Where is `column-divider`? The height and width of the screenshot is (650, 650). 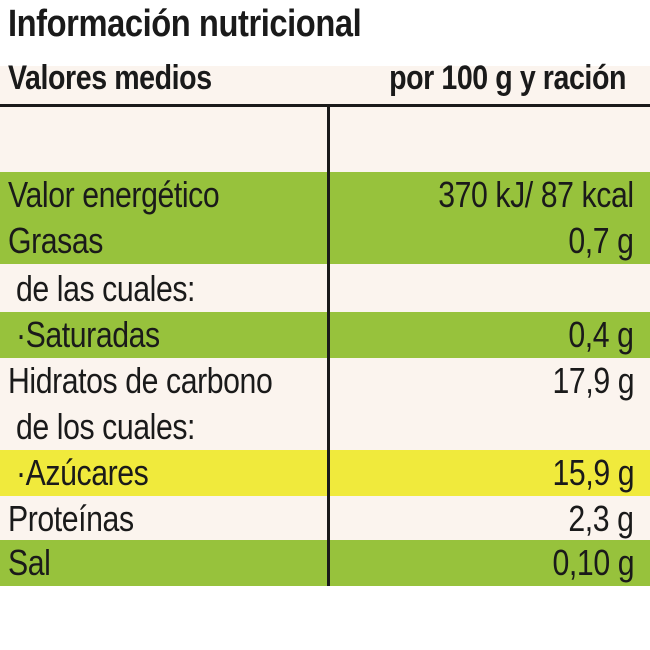
column-divider is located at coordinates (328, 346).